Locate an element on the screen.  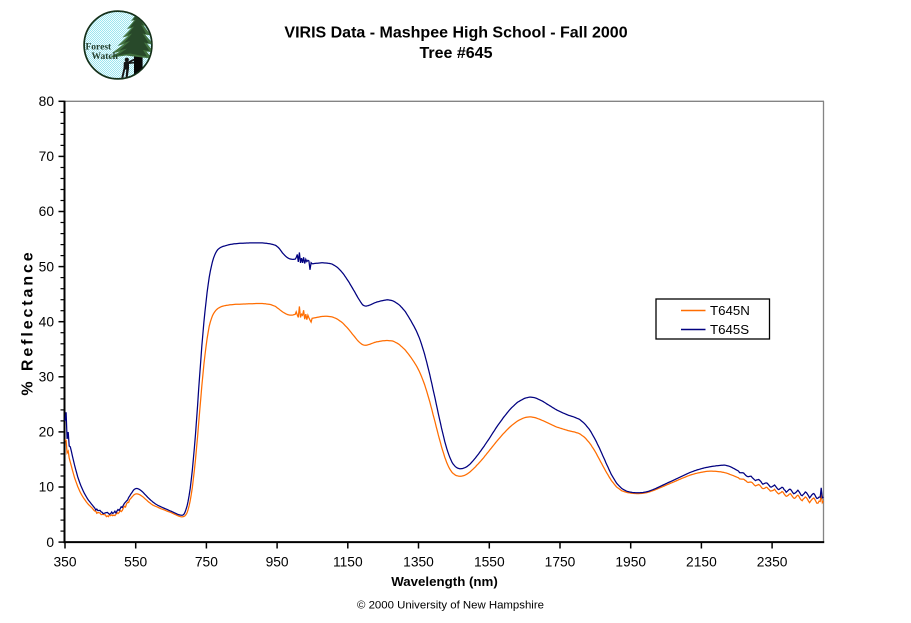
svg-text:© 2000 University of New Hamps: © 2000 University of New Hampshire is located at coordinates (450, 606).